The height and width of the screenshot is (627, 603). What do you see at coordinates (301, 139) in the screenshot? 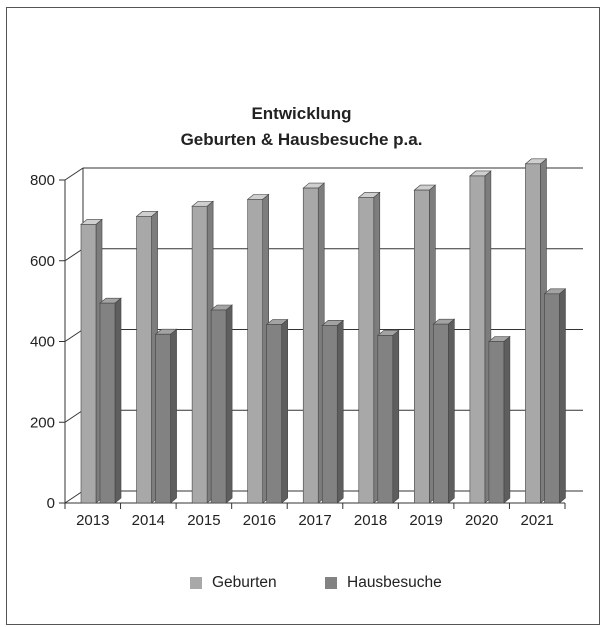
I see `chart-title-line-2: Geburten & Hausbesuche p.a.` at bounding box center [301, 139].